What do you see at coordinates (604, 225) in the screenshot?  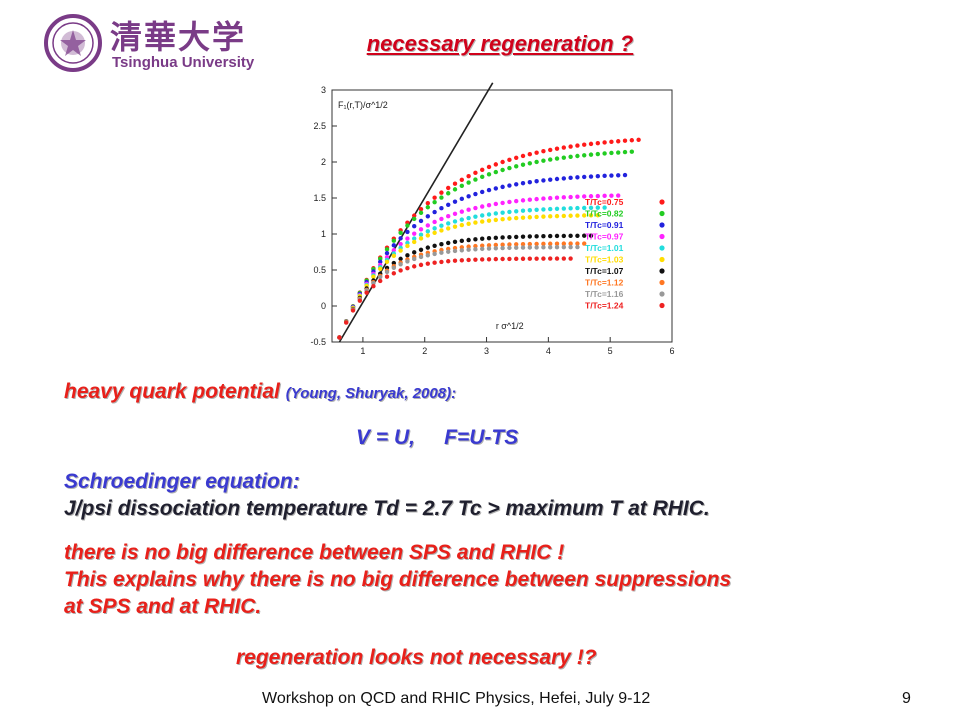 I see `legend-label: T/Tc=0.91` at bounding box center [604, 225].